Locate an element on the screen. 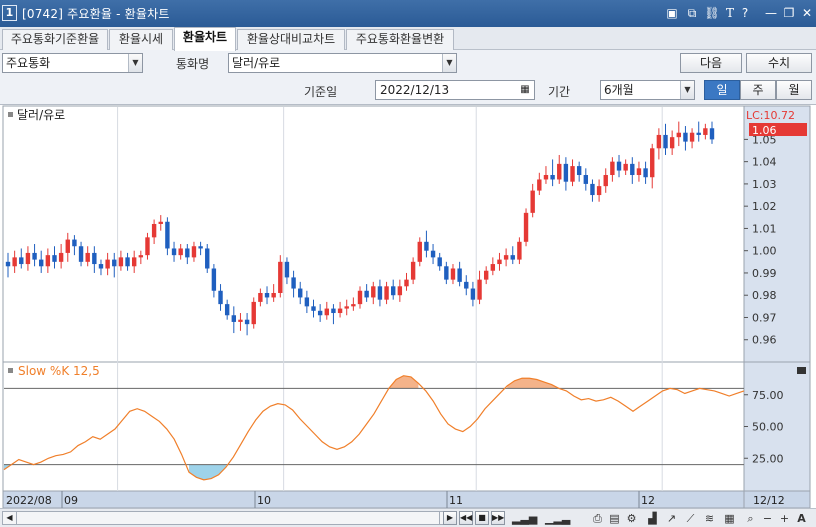 This screenshot has height=527, width=816. line-draw-icon: ⟋ is located at coordinates (690, 518).